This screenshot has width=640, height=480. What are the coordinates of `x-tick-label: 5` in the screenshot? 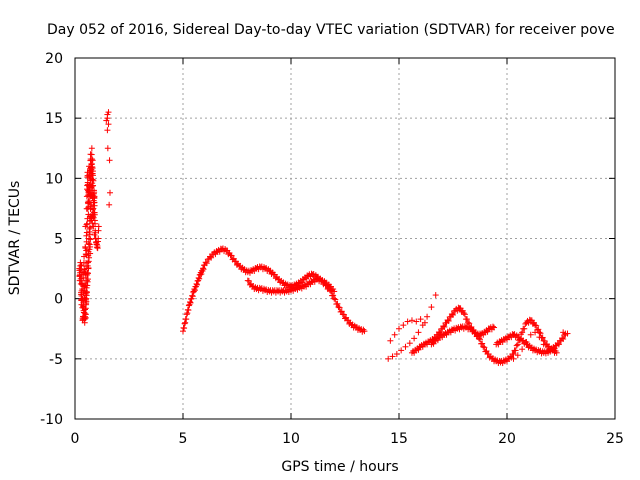 It's located at (183, 439).